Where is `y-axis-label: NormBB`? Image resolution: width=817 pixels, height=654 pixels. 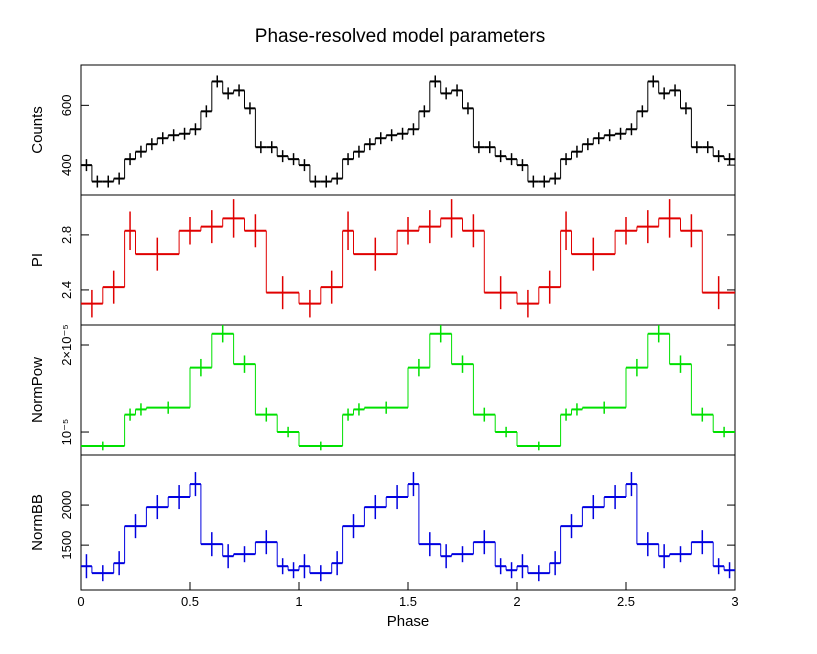
y-axis-label: NormBB is located at coordinates (37, 522).